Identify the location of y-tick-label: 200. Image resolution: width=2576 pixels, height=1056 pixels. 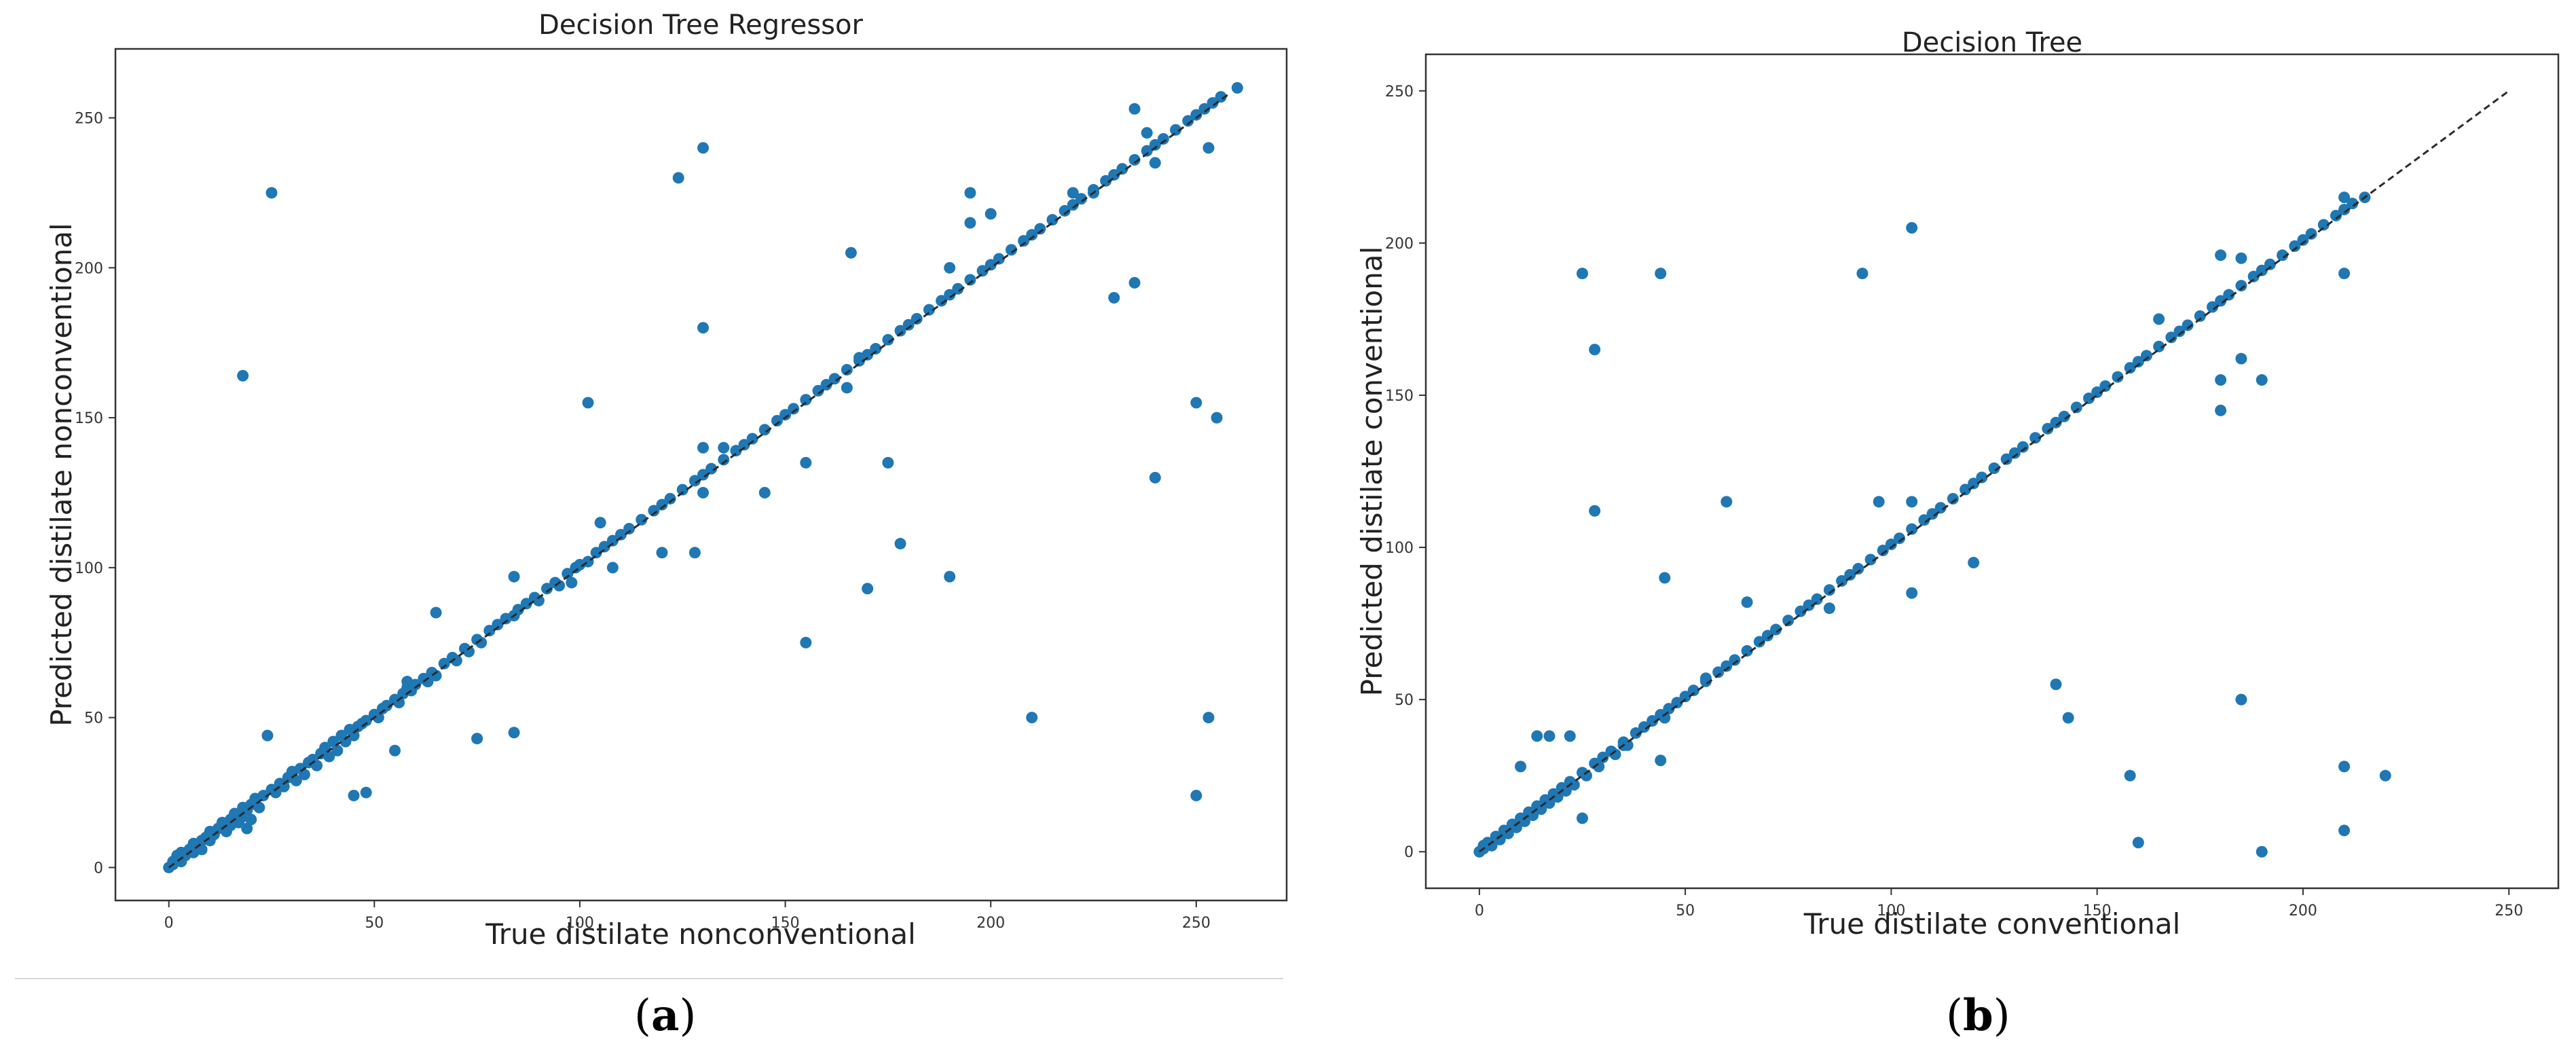
(1399, 245).